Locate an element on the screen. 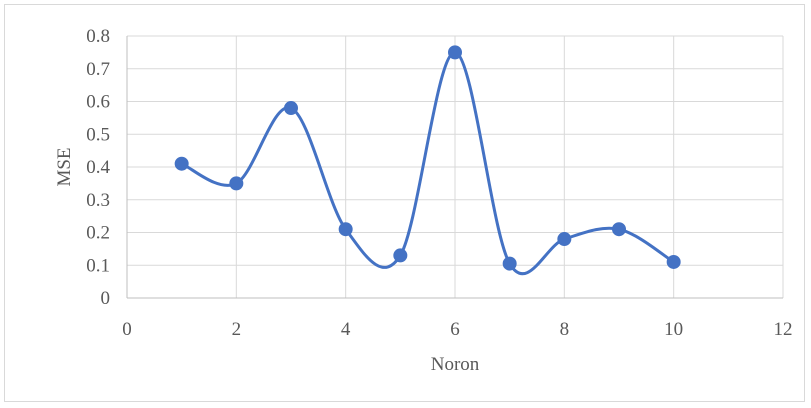  y-tick-label: 0.6 is located at coordinates (98, 102).